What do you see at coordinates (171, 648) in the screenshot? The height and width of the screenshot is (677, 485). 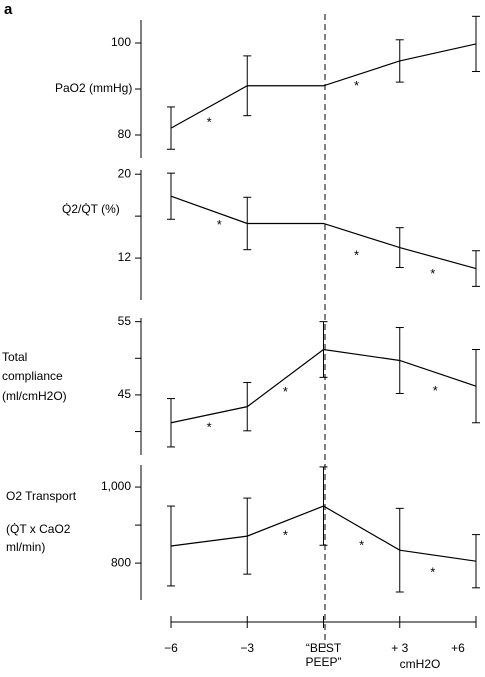 I see `x-tick-label: −6` at bounding box center [171, 648].